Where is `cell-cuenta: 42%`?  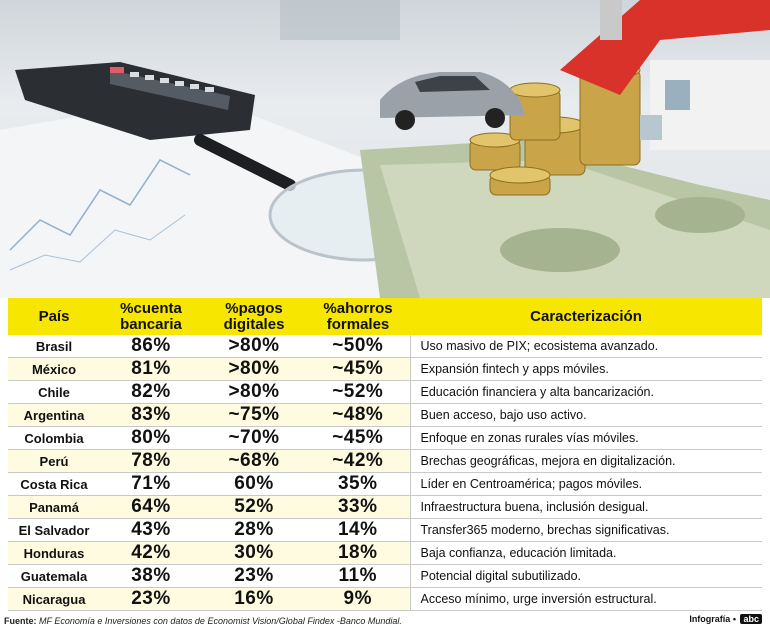 cell-cuenta: 42% is located at coordinates (151, 553).